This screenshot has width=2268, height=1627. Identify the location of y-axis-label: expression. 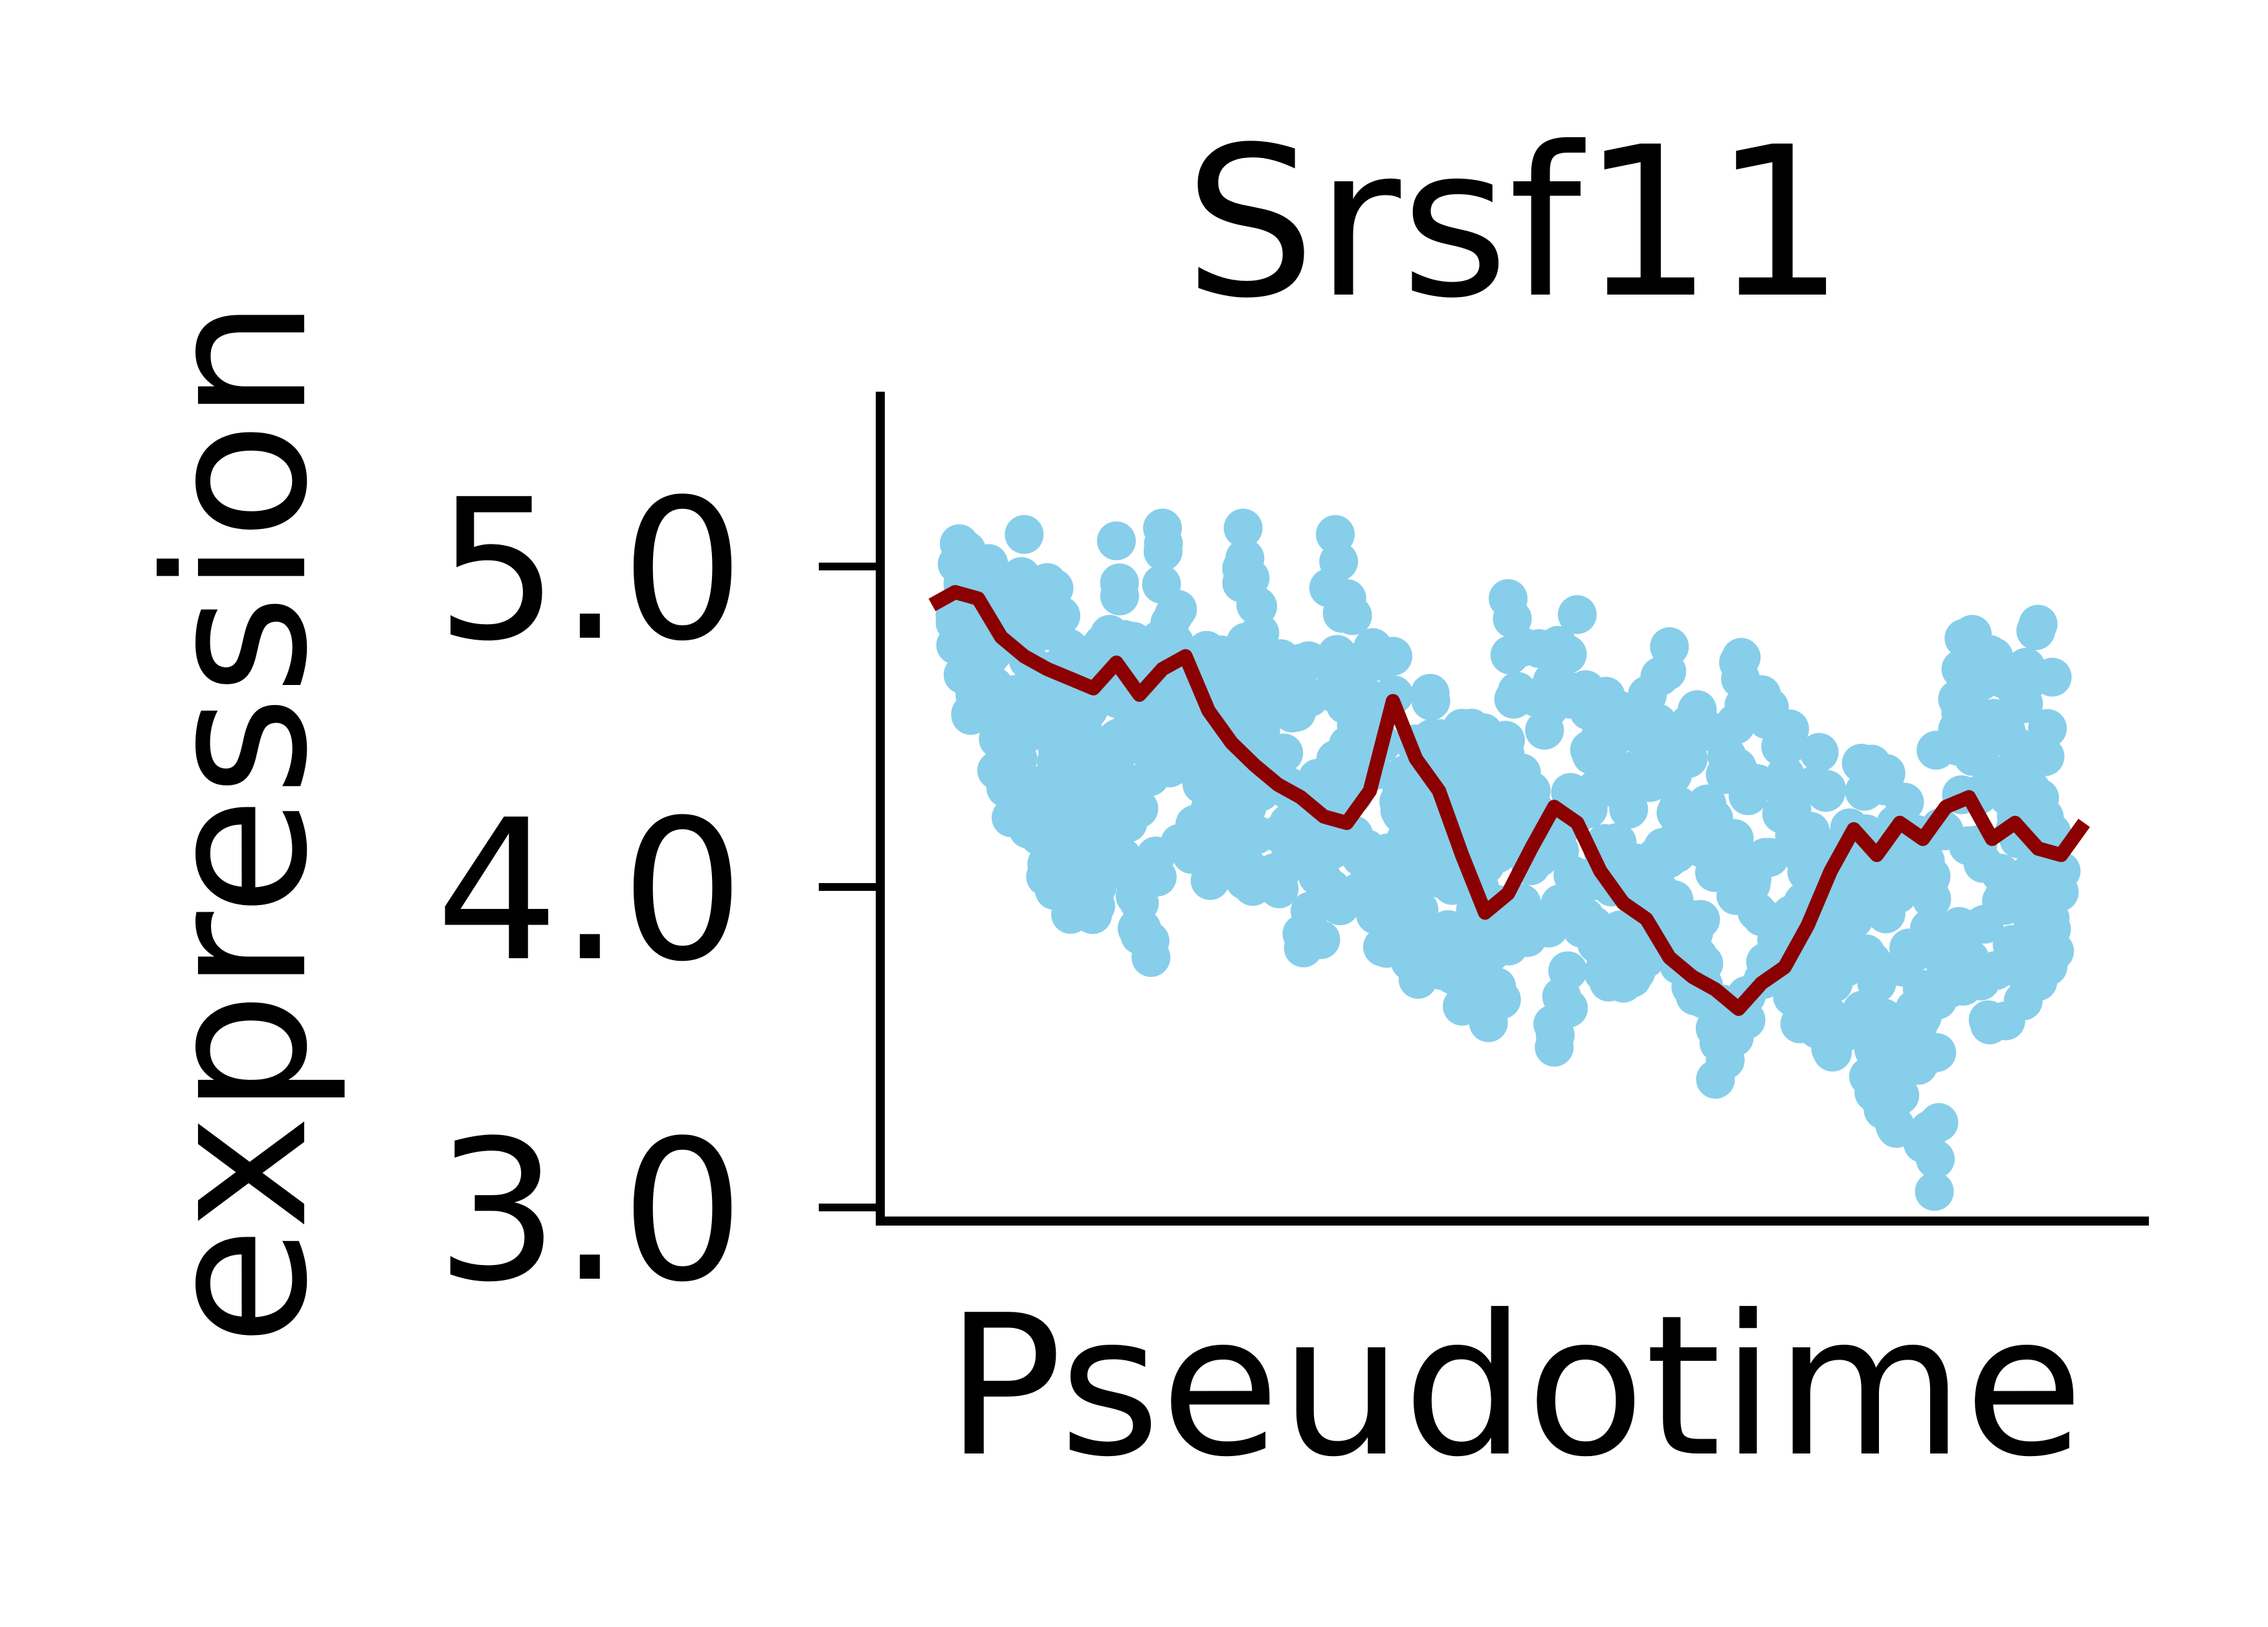
(237, 822).